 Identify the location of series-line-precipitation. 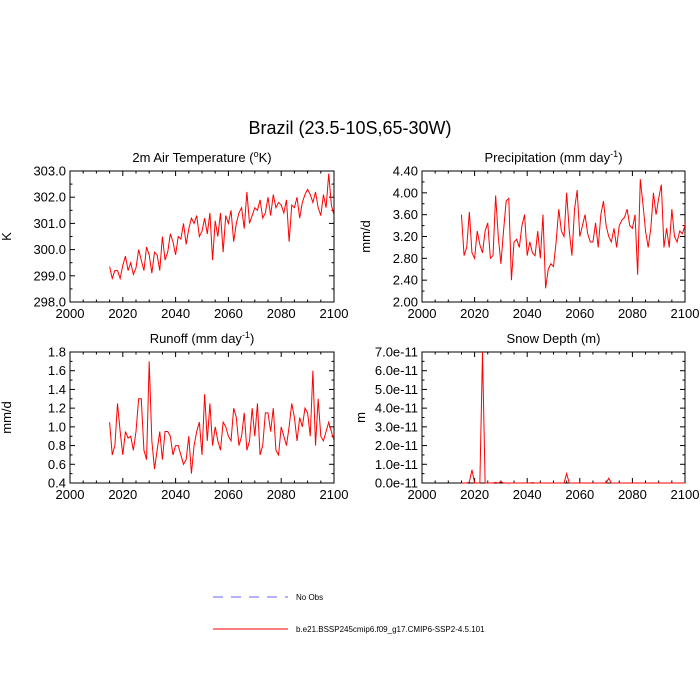
(572, 234).